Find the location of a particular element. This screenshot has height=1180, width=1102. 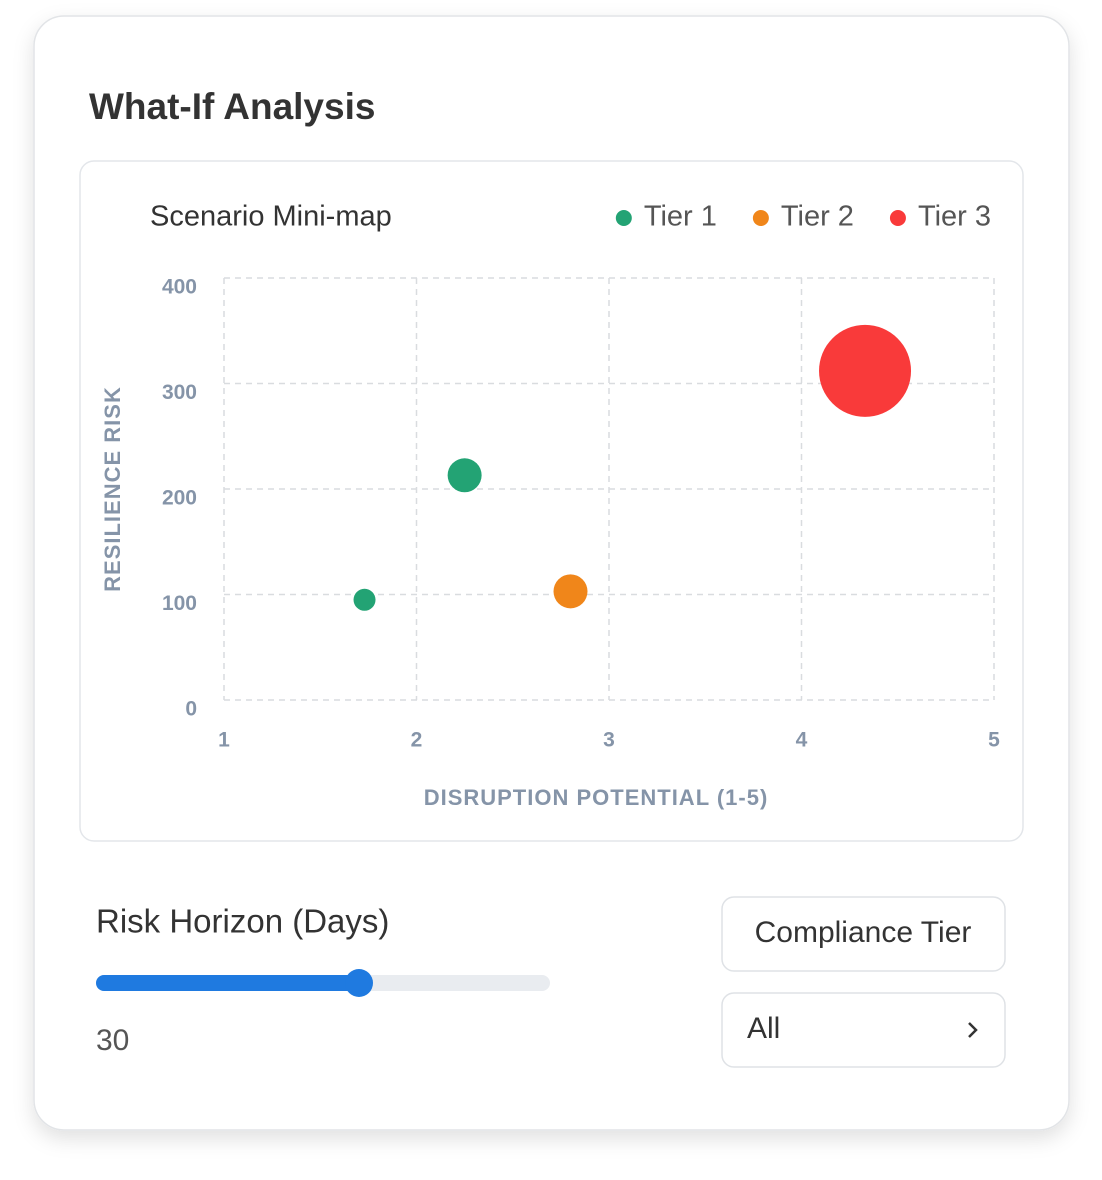

slider-value: 30 is located at coordinates (112, 1040).